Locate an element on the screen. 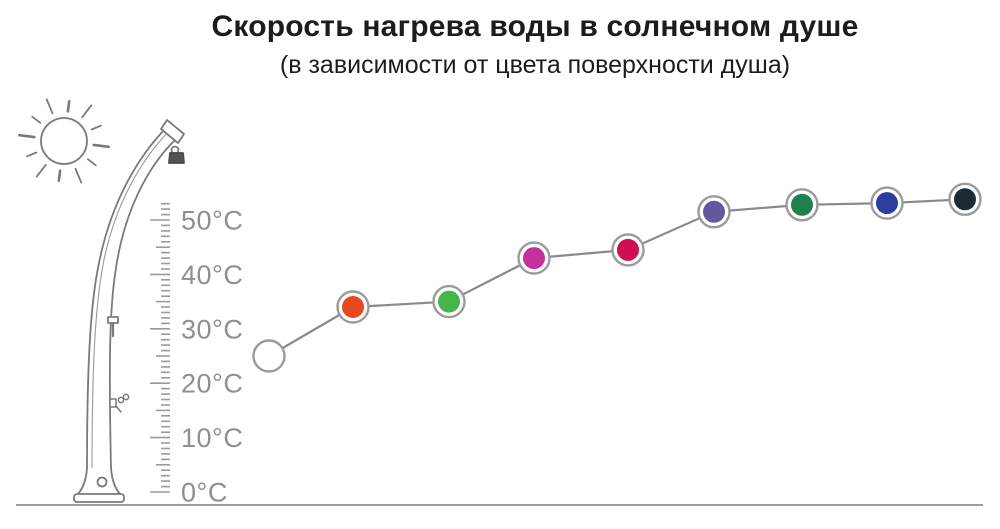 This screenshot has height=529, width=1000. y-axis-label-50: 50°C is located at coordinates (212, 221).